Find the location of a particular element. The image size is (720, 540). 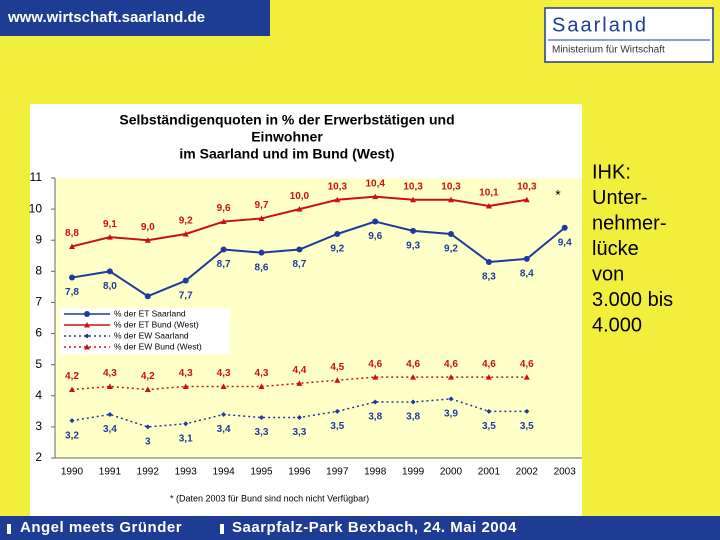

legend-label: % der EW Bund (West) is located at coordinates (158, 346).